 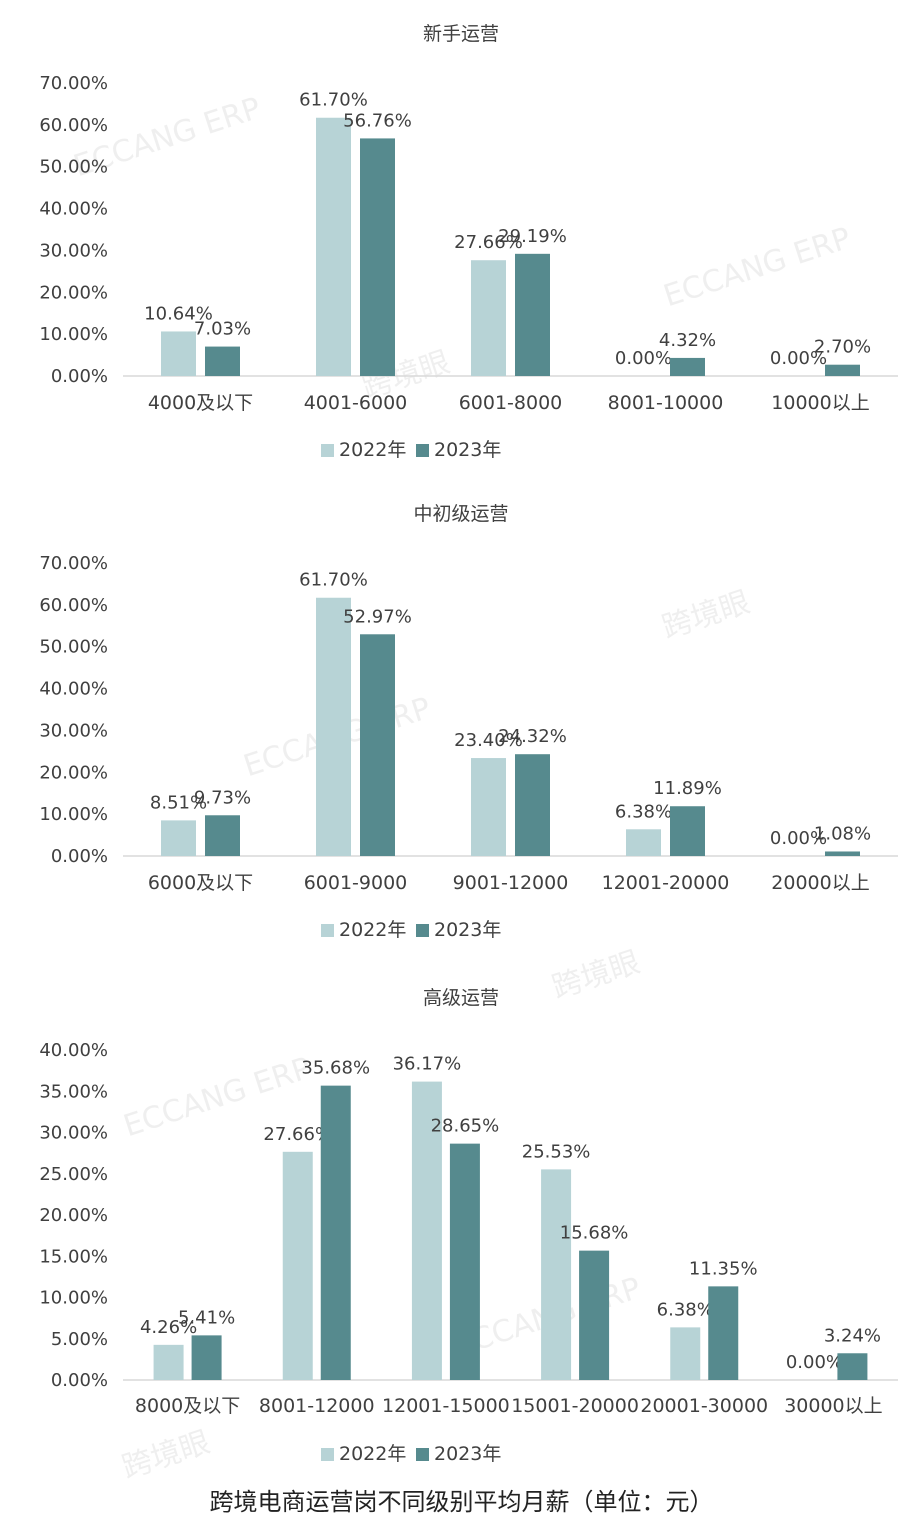 What do you see at coordinates (335, 1068) in the screenshot?
I see `data-label: 35.68%` at bounding box center [335, 1068].